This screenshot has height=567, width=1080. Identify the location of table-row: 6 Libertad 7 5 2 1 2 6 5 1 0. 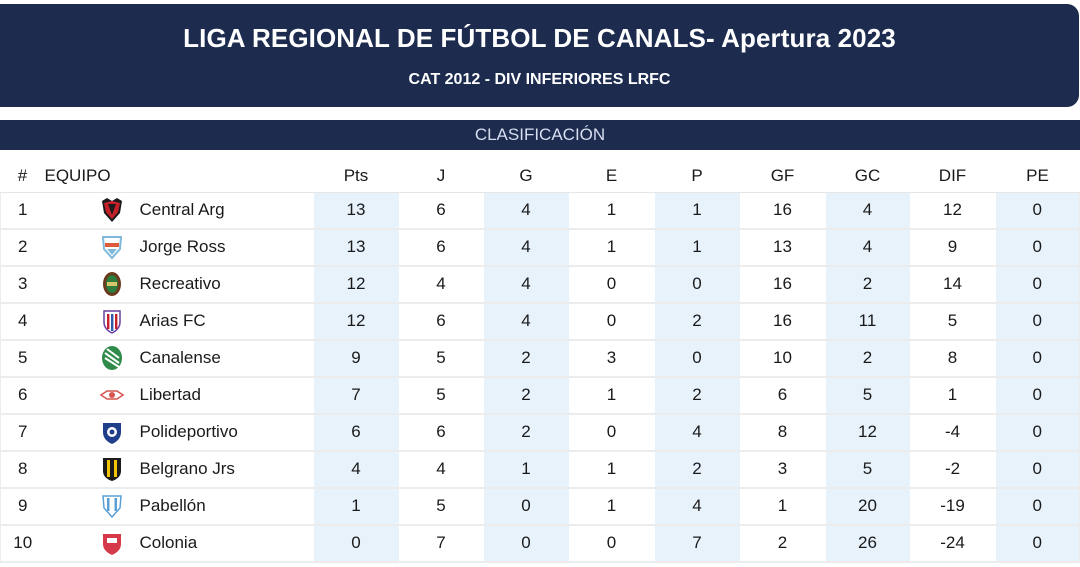
(540, 395).